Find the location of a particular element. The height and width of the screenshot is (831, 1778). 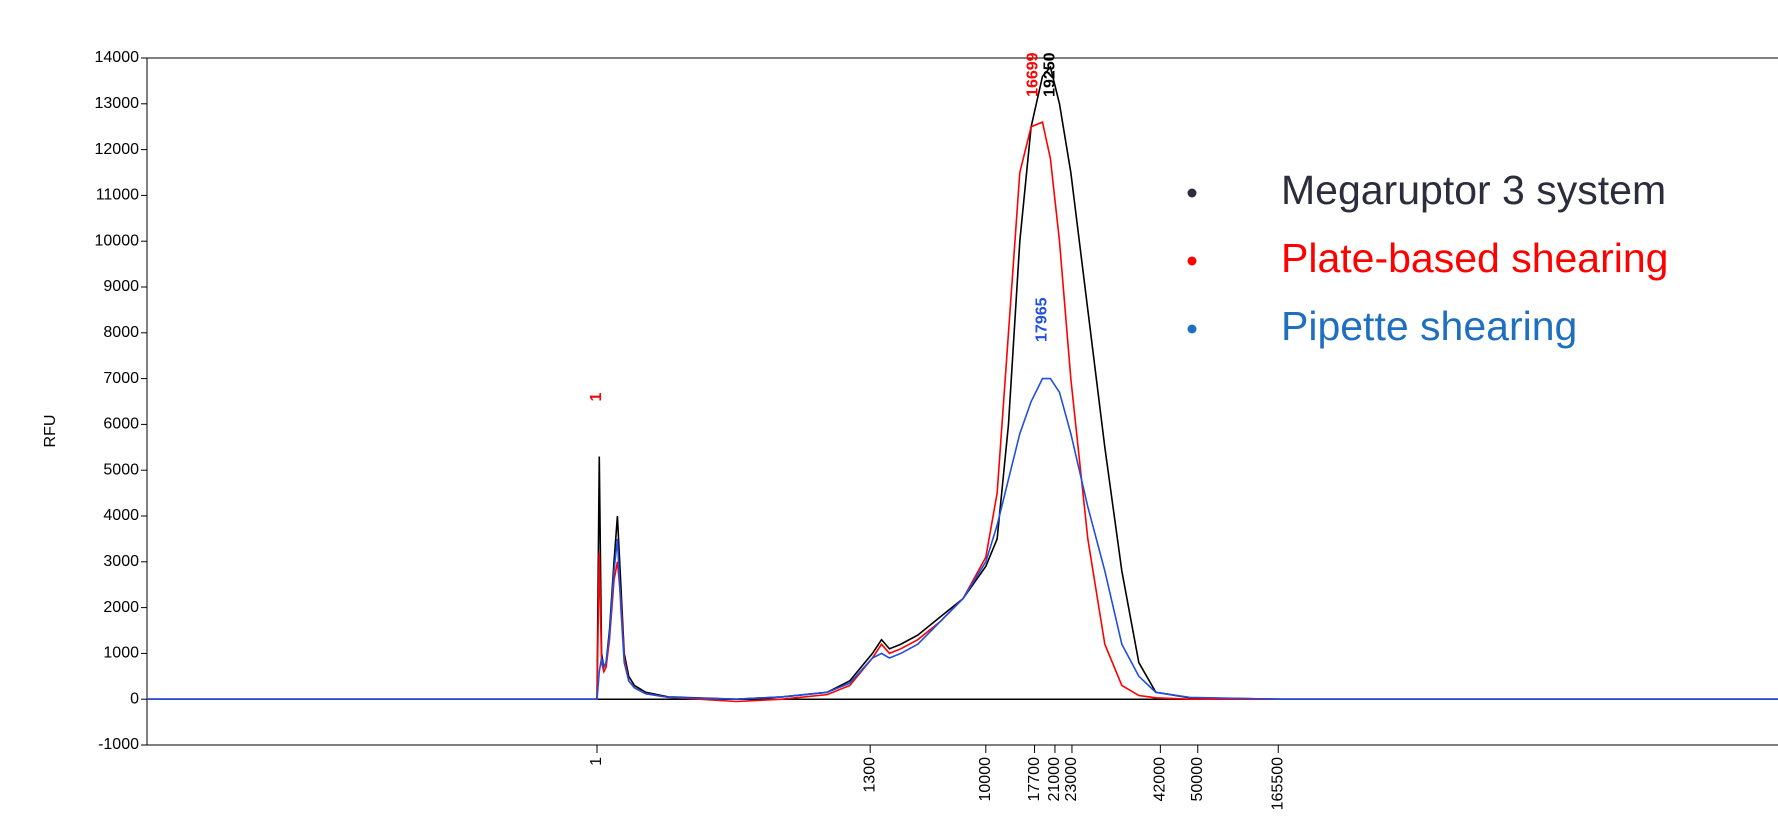

y-tick-label: 4000 is located at coordinates (121, 515).